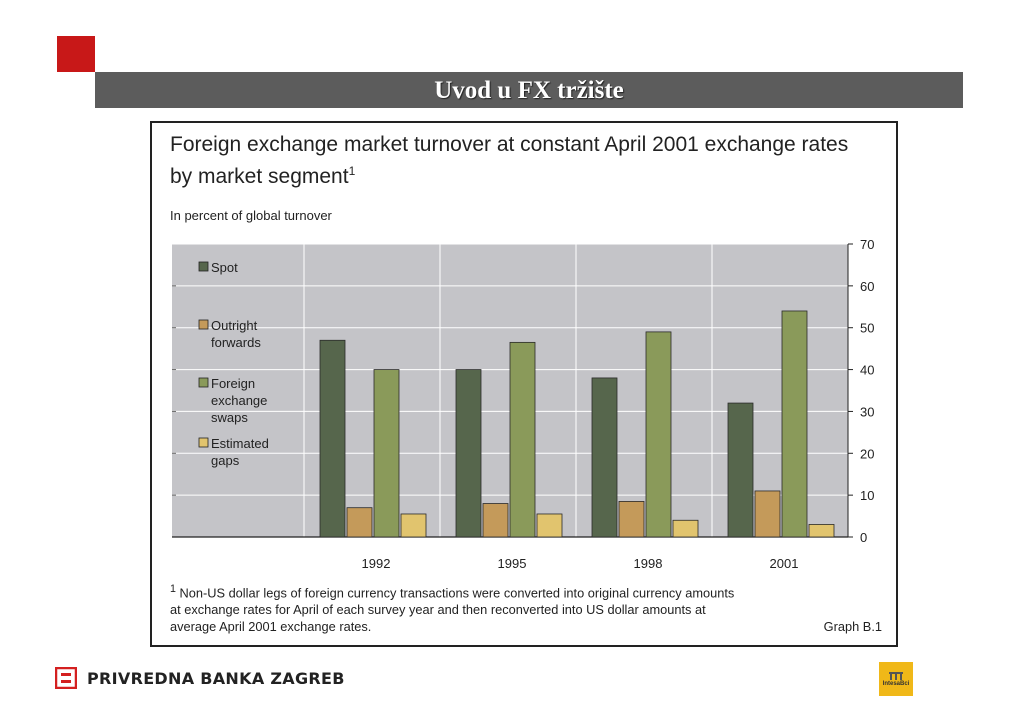 The height and width of the screenshot is (708, 1023). Describe the element at coordinates (852, 627) in the screenshot. I see `graph-source-label: Graph B.1` at that location.